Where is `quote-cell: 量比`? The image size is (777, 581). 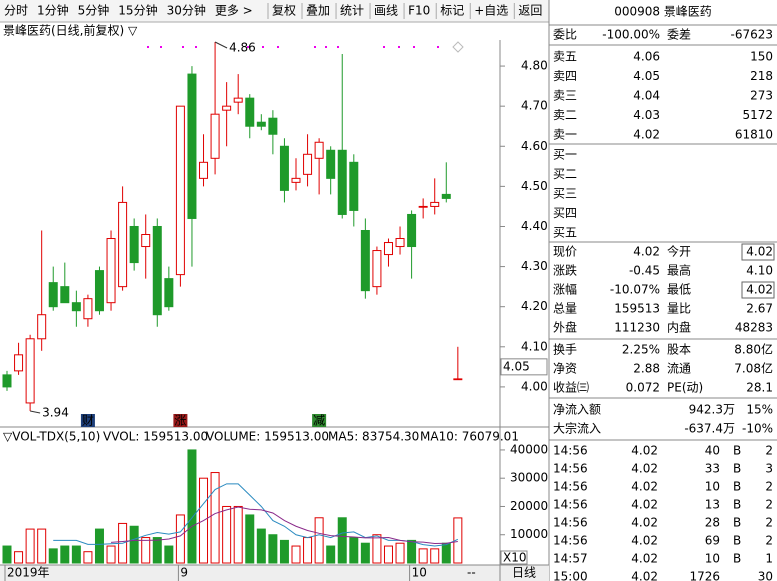 quote-cell: 量比 is located at coordinates (679, 309).